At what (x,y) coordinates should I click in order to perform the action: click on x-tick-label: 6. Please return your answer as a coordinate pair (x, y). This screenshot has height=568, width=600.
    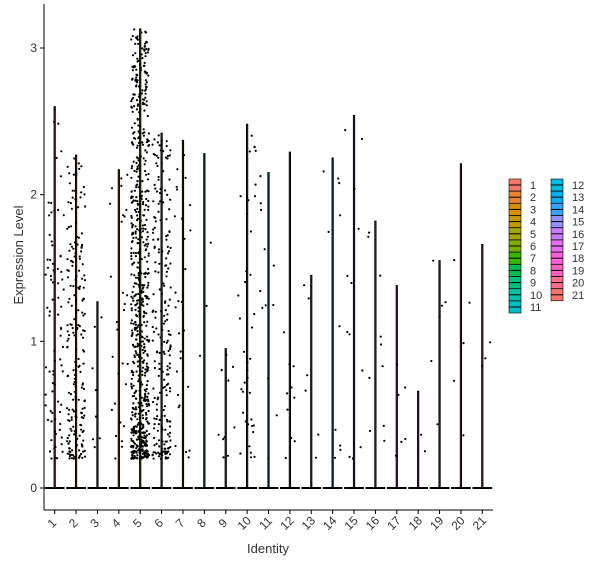
    Looking at the image, I should click on (158, 523).